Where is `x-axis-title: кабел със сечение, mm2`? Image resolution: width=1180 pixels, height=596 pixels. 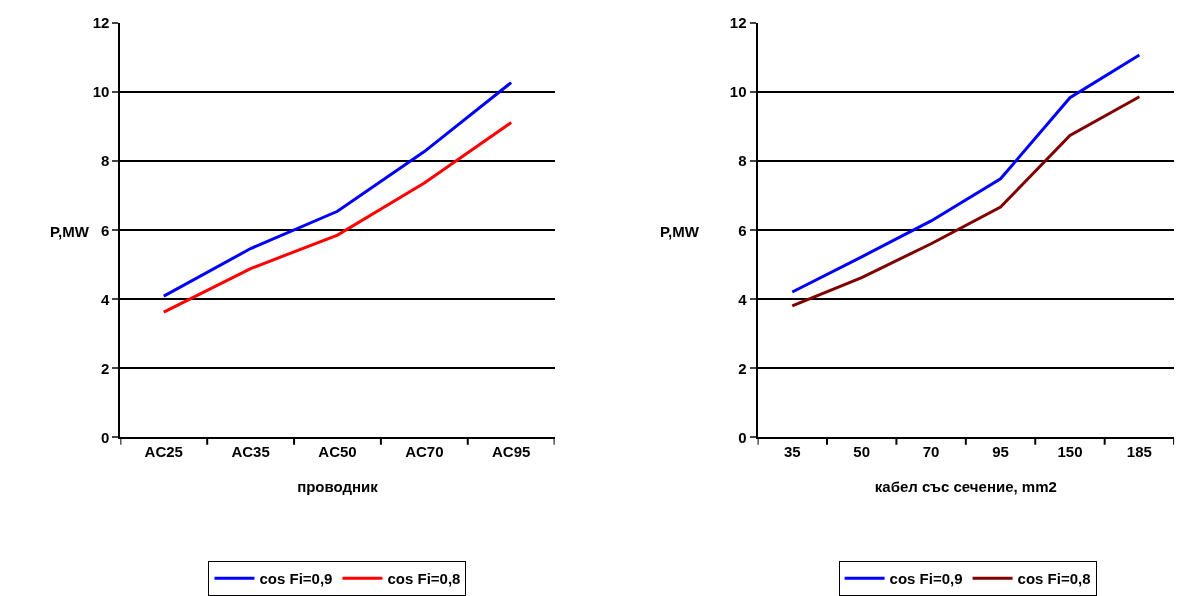 x-axis-title: кабел със сечение, mm2 is located at coordinates (965, 486).